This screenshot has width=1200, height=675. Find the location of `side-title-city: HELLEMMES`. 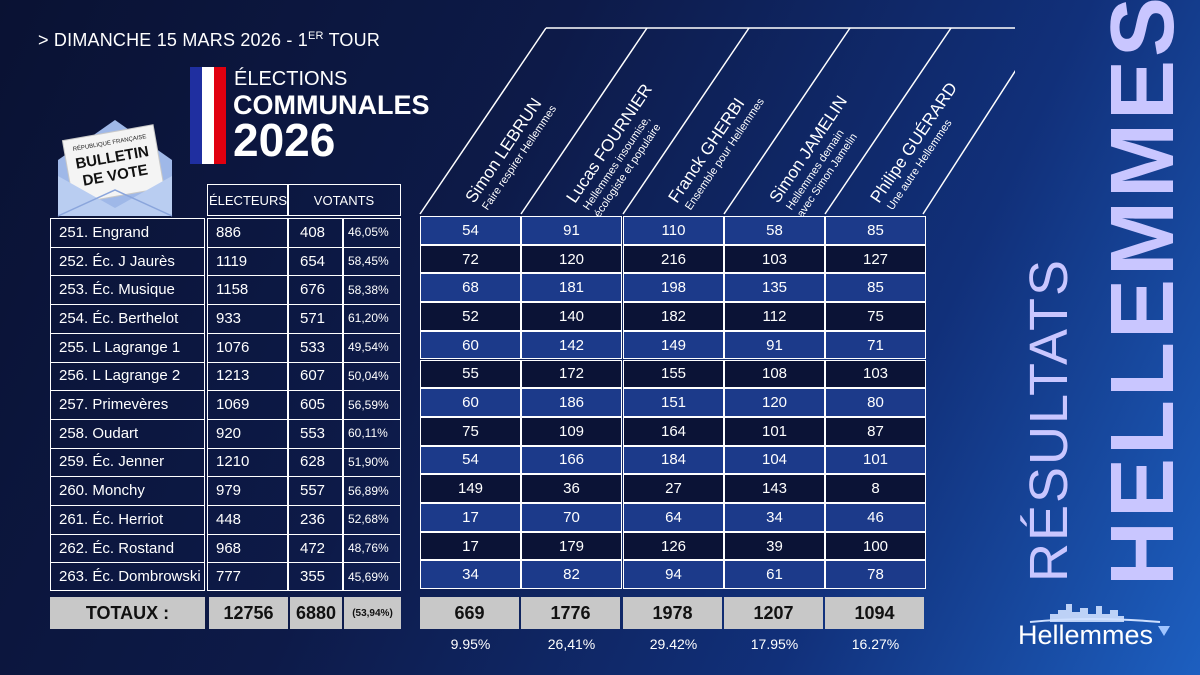

side-title-city: HELLEMMES is located at coordinates (1143, 293).